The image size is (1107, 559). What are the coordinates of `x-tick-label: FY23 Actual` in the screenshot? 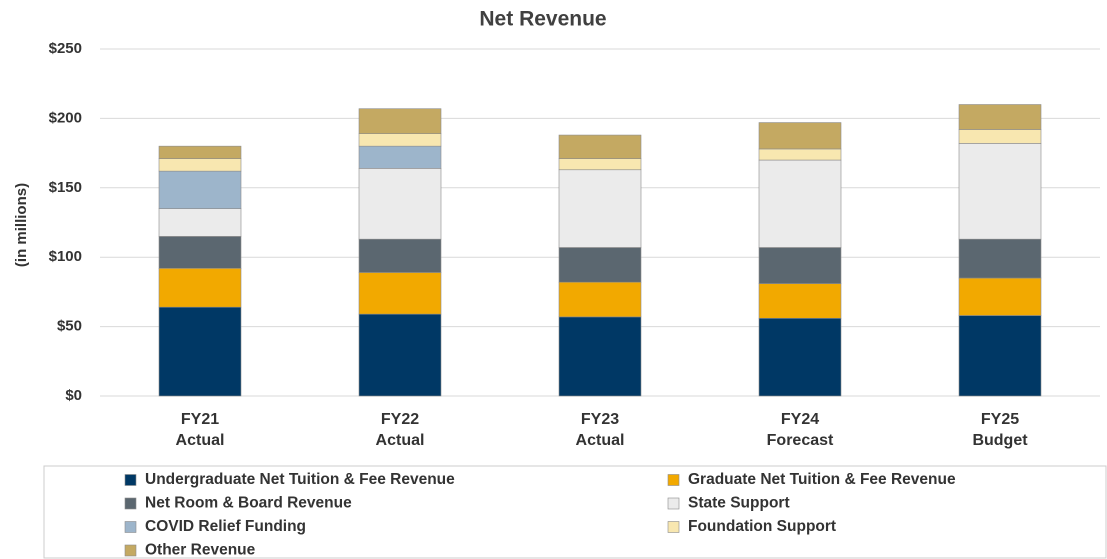 It's located at (600, 430).